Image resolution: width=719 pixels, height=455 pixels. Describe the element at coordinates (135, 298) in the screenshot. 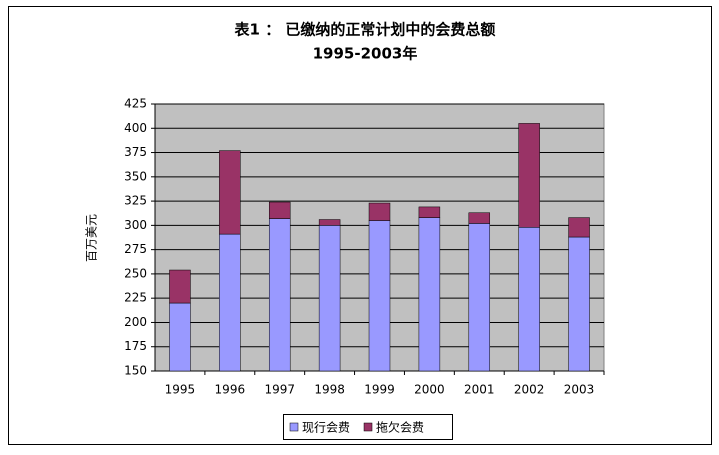

I see `y-tick-label: 225` at that location.